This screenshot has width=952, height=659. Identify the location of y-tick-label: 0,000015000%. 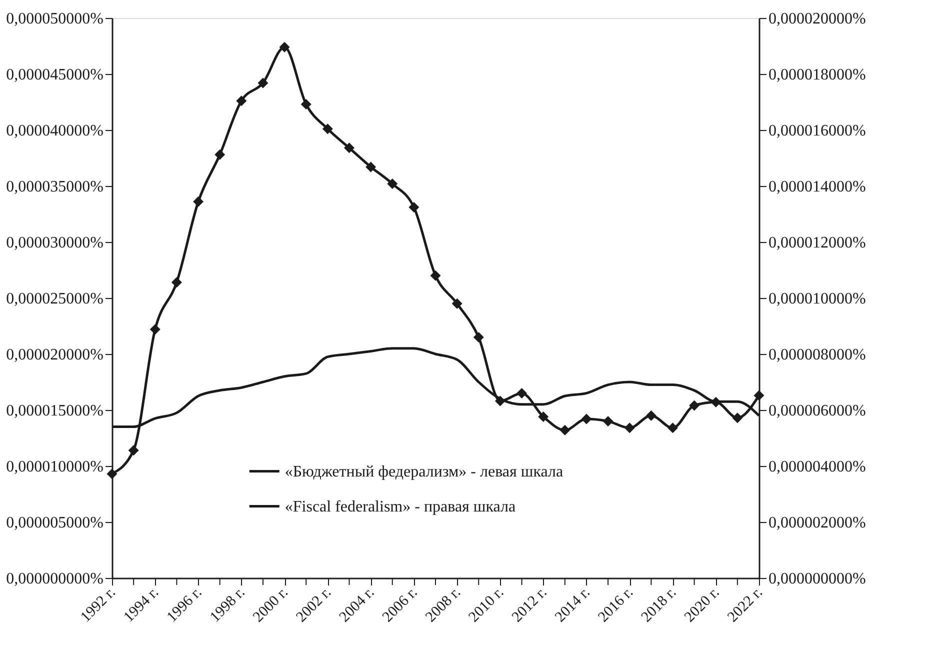
(55, 411).